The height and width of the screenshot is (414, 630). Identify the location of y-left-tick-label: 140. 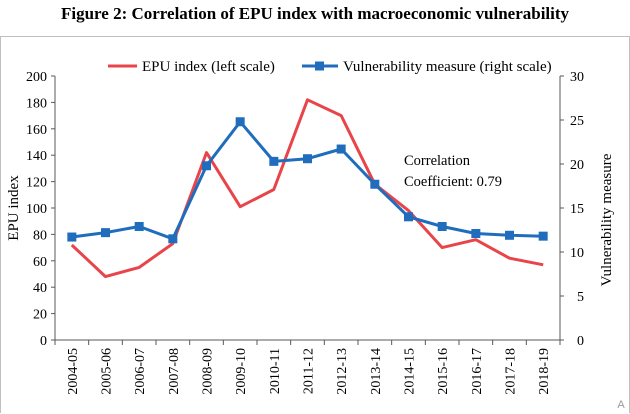
(36, 156).